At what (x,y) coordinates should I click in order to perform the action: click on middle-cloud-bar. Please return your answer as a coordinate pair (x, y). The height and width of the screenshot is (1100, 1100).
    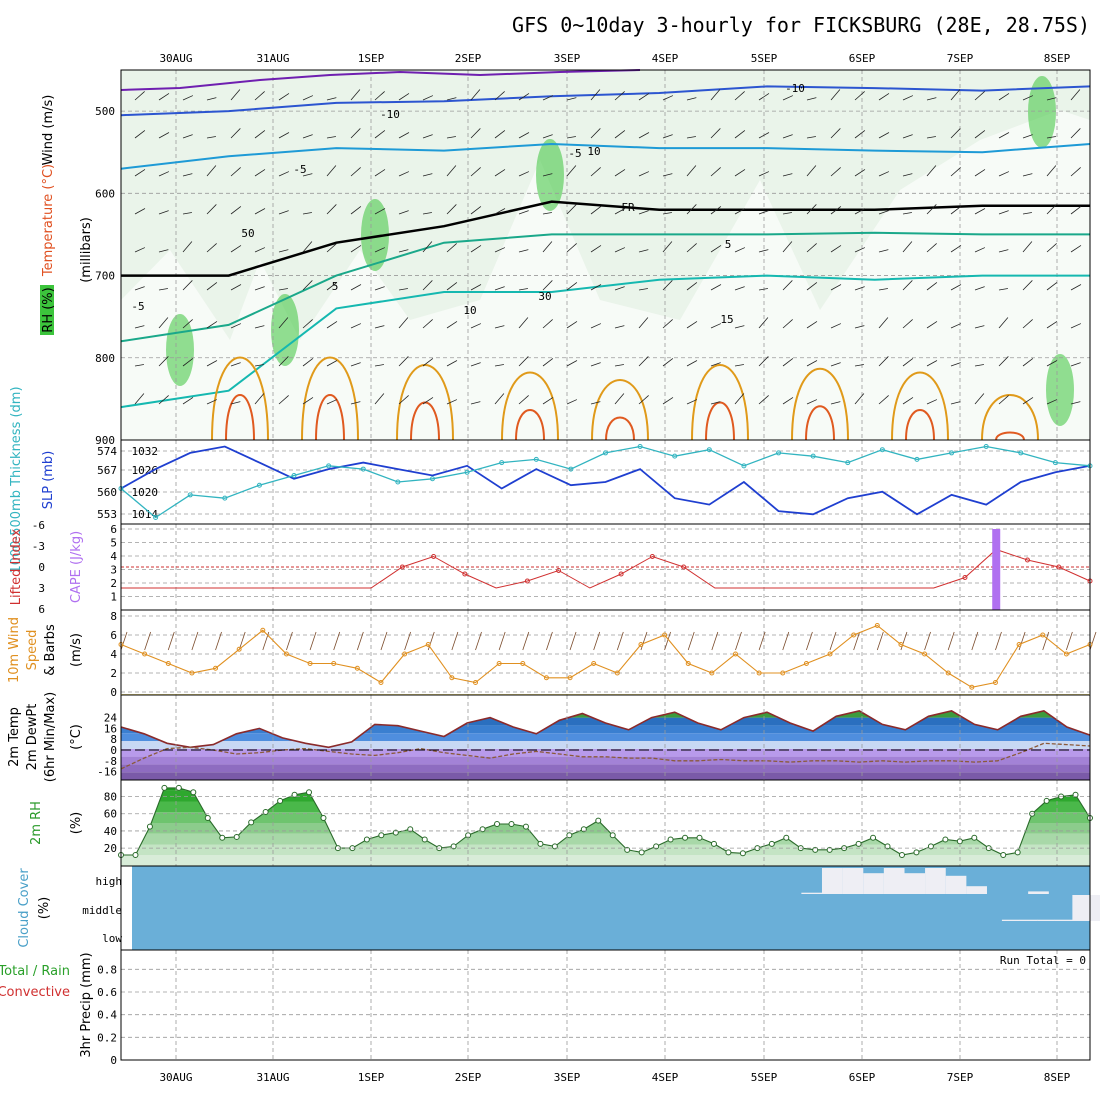
    Looking at the image, I should click on (1010, 920).